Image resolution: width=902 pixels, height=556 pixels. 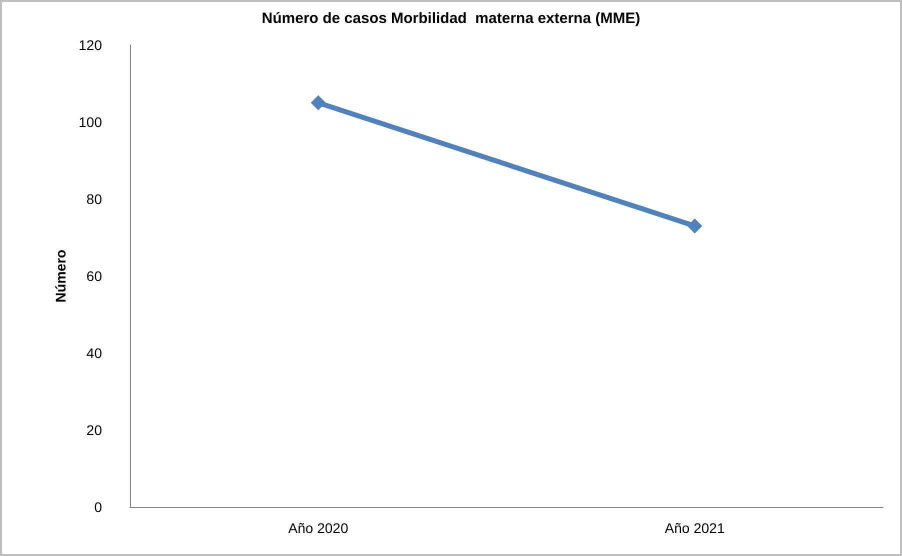 What do you see at coordinates (694, 528) in the screenshot?
I see `x-tick-label: Año 2021` at bounding box center [694, 528].